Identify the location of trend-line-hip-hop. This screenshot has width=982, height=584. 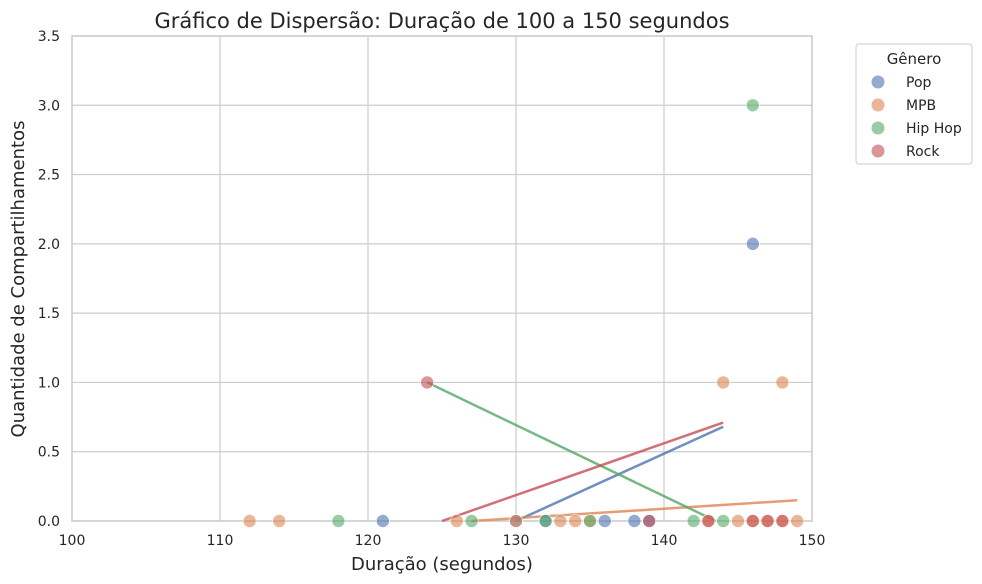
(571, 452).